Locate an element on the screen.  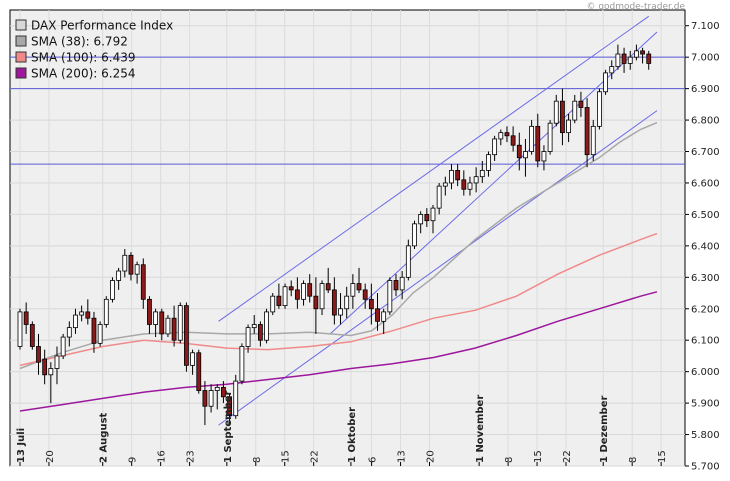
legend-label: SMA (38): 6.792 is located at coordinates (79, 42).